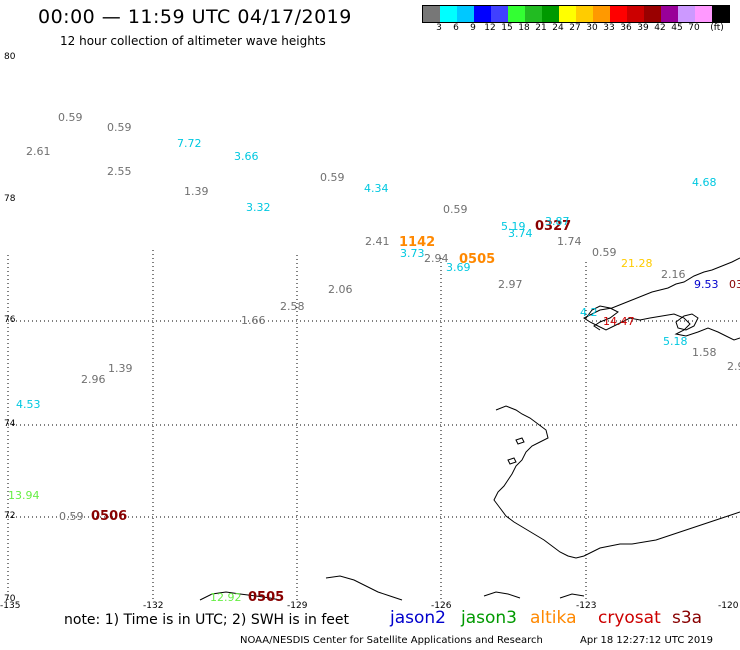 The height and width of the screenshot is (650, 740). I want to click on colorbar-label: 3, so click(439, 28).